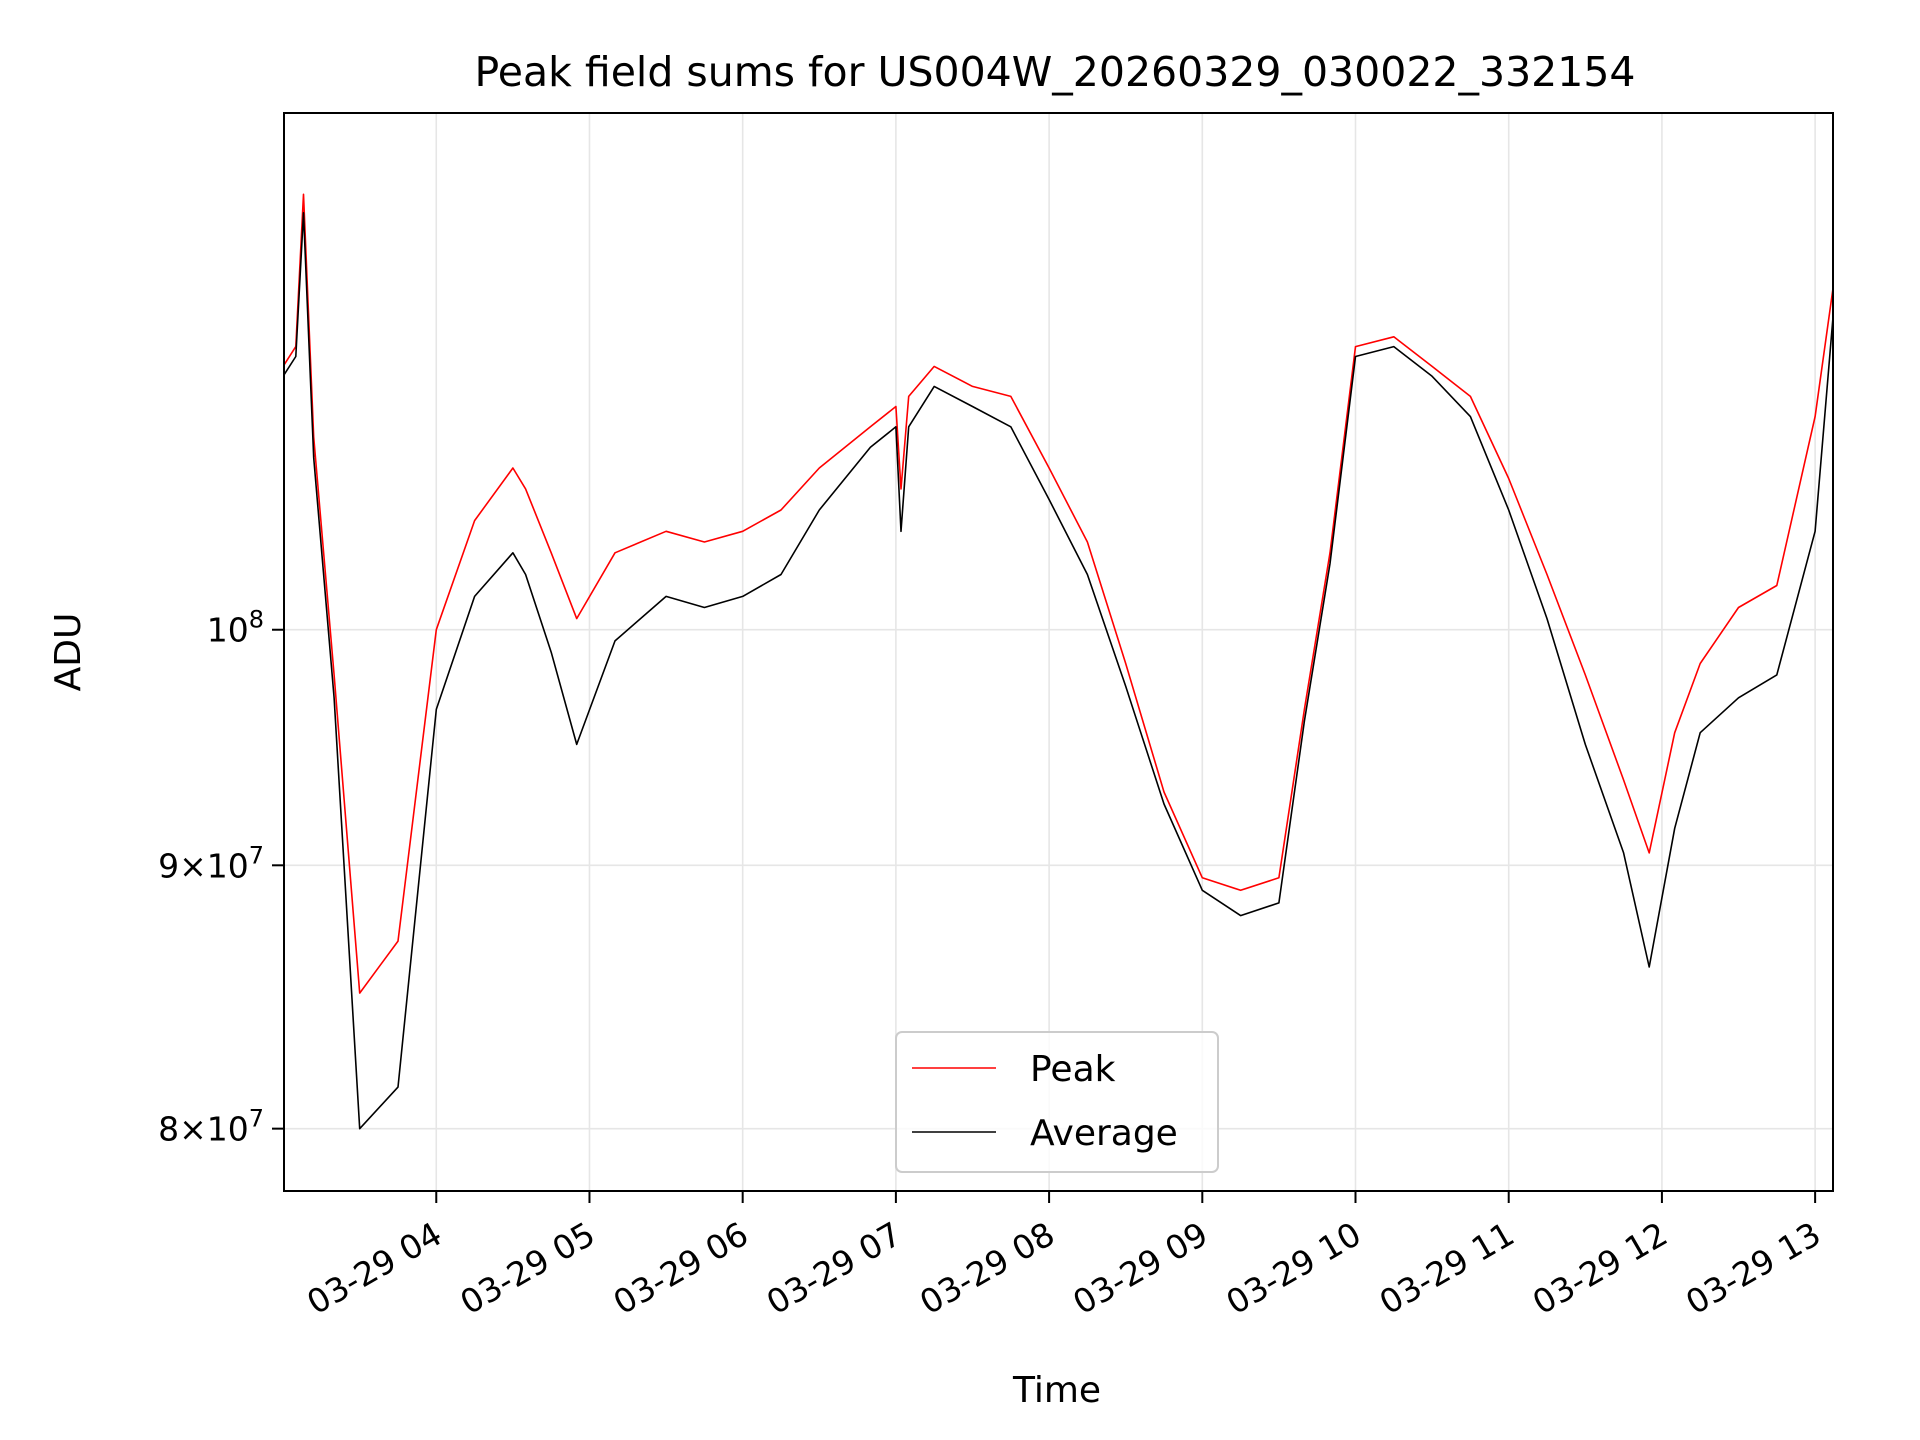 The height and width of the screenshot is (1440, 1920). I want to click on y-tick-label: 8×10⁷, so click(211, 1127).